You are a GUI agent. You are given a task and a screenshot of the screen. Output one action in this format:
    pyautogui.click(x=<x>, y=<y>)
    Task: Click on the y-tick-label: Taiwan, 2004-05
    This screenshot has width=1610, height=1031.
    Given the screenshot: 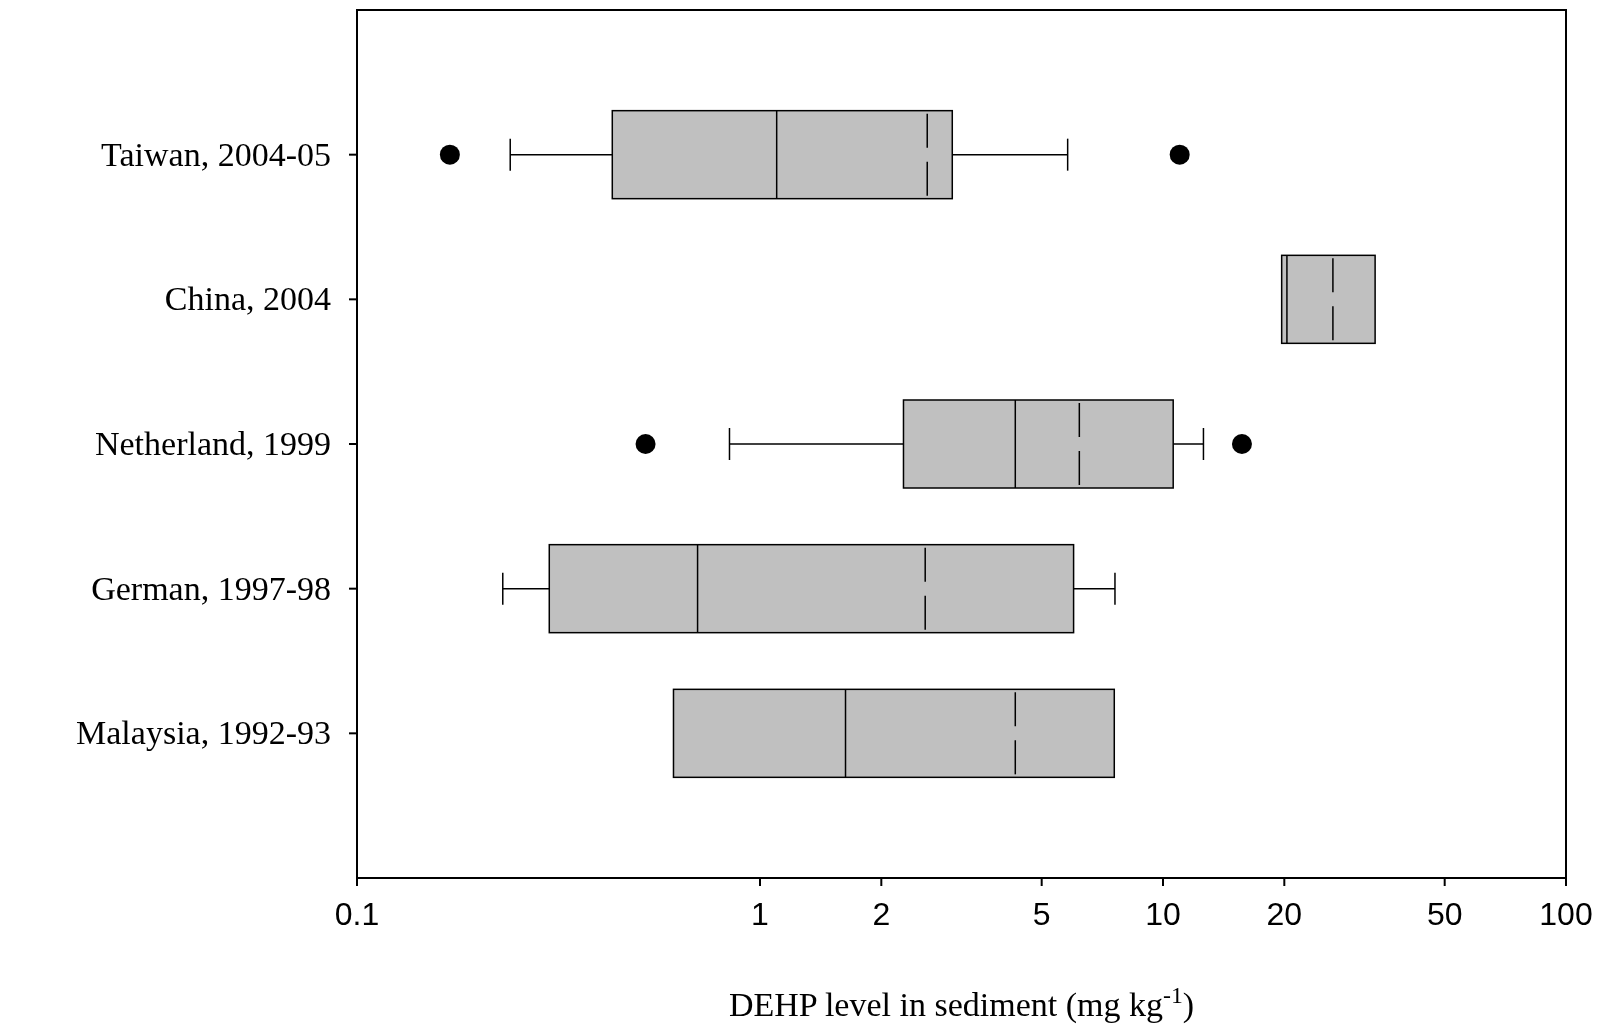 What is the action you would take?
    pyautogui.click(x=216, y=154)
    